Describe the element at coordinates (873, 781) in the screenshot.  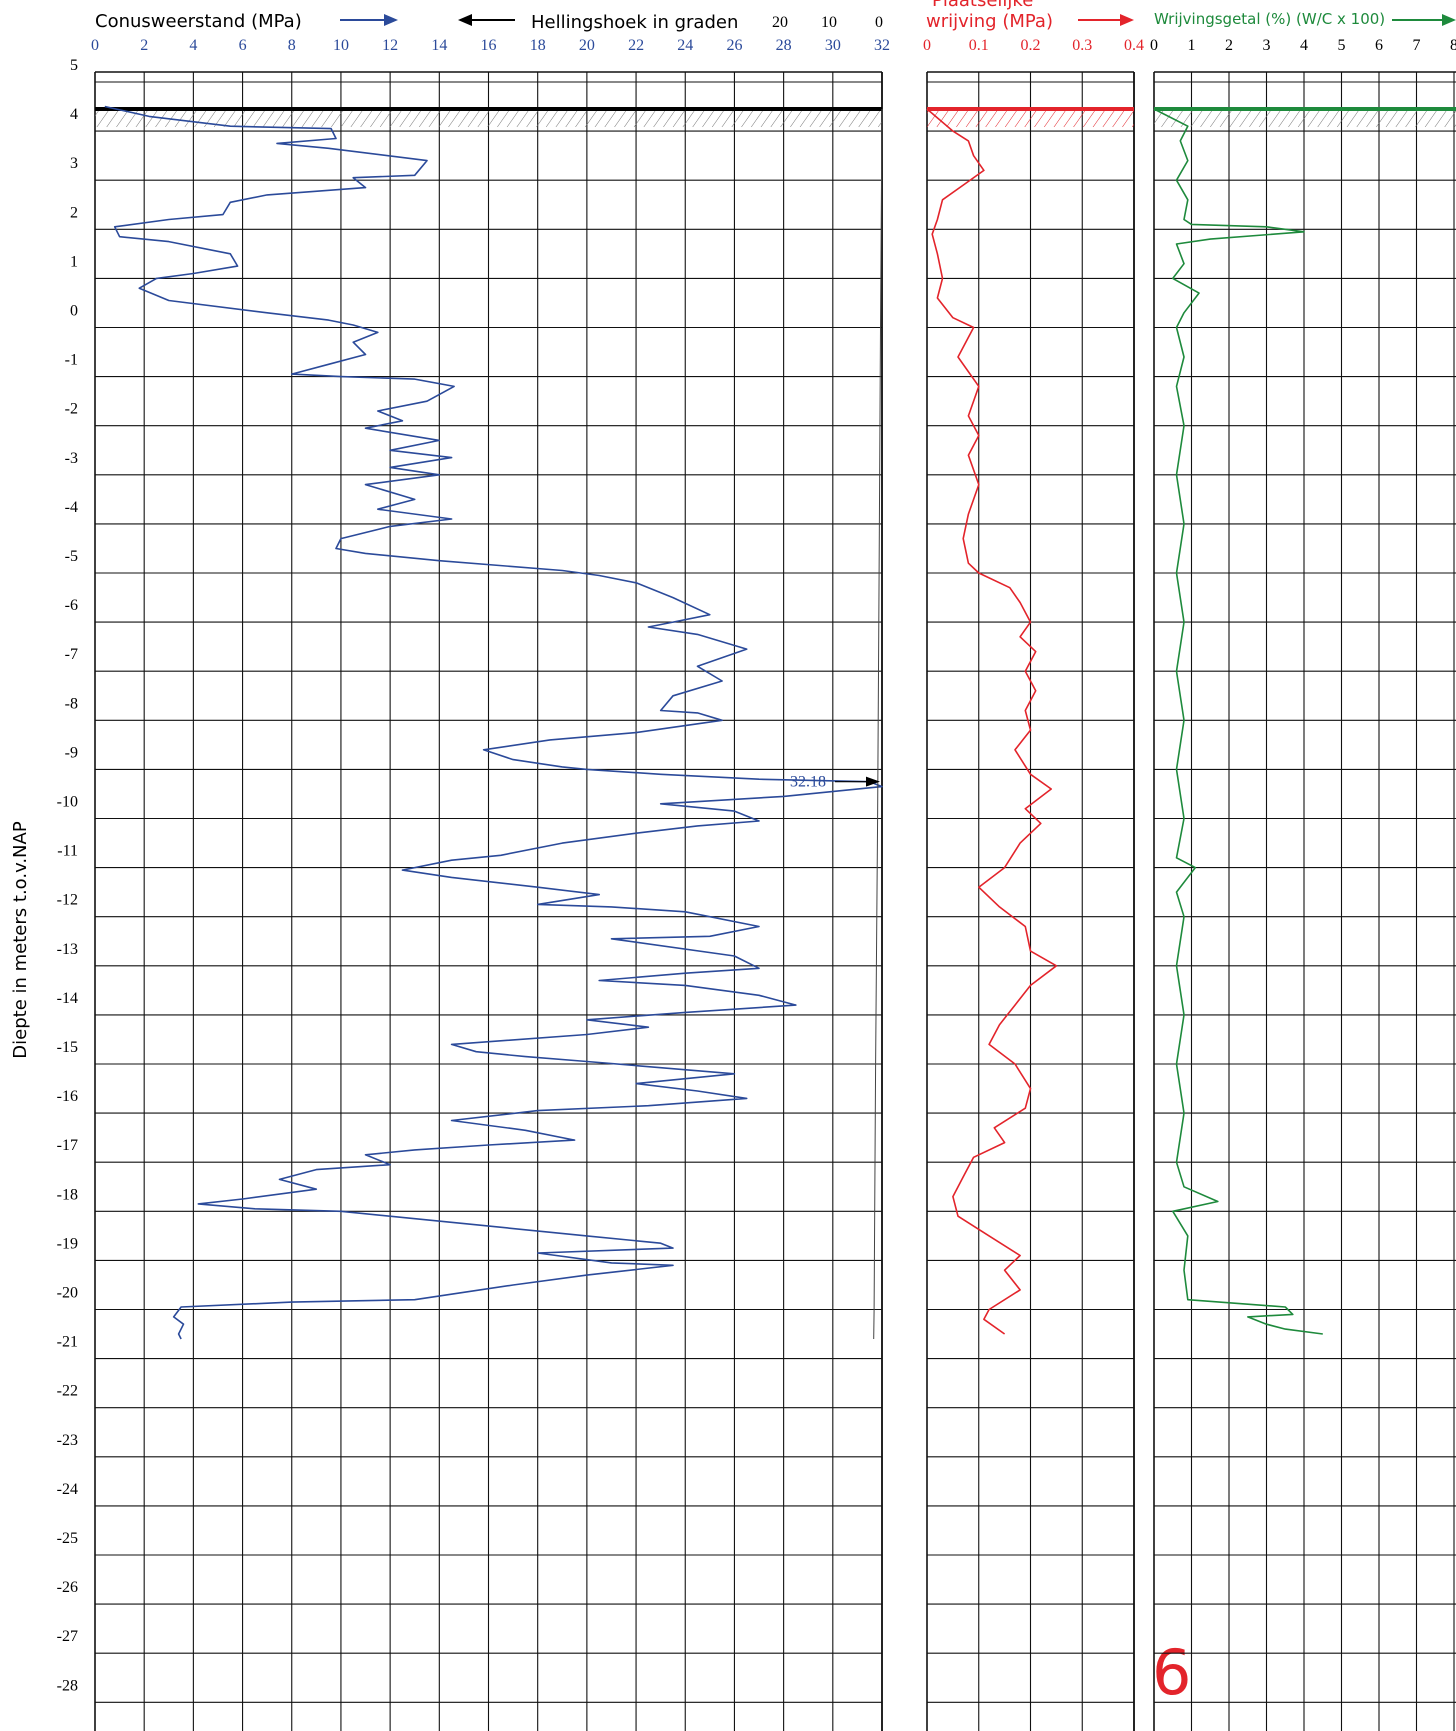
I see `annotation-arrowhead` at that location.